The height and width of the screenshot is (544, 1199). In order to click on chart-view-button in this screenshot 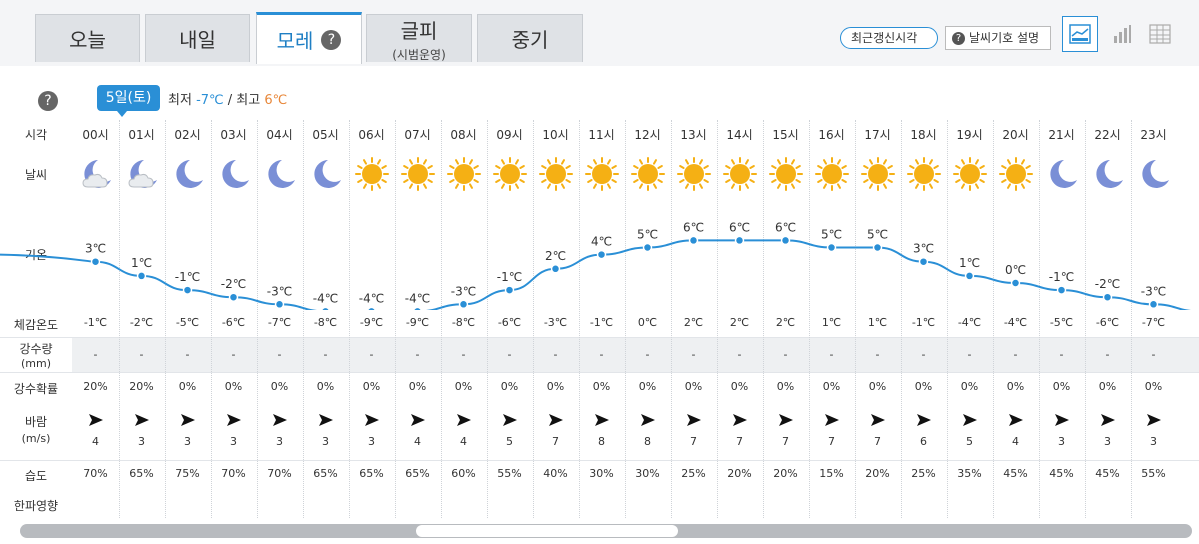, I will do `click(1080, 34)`.